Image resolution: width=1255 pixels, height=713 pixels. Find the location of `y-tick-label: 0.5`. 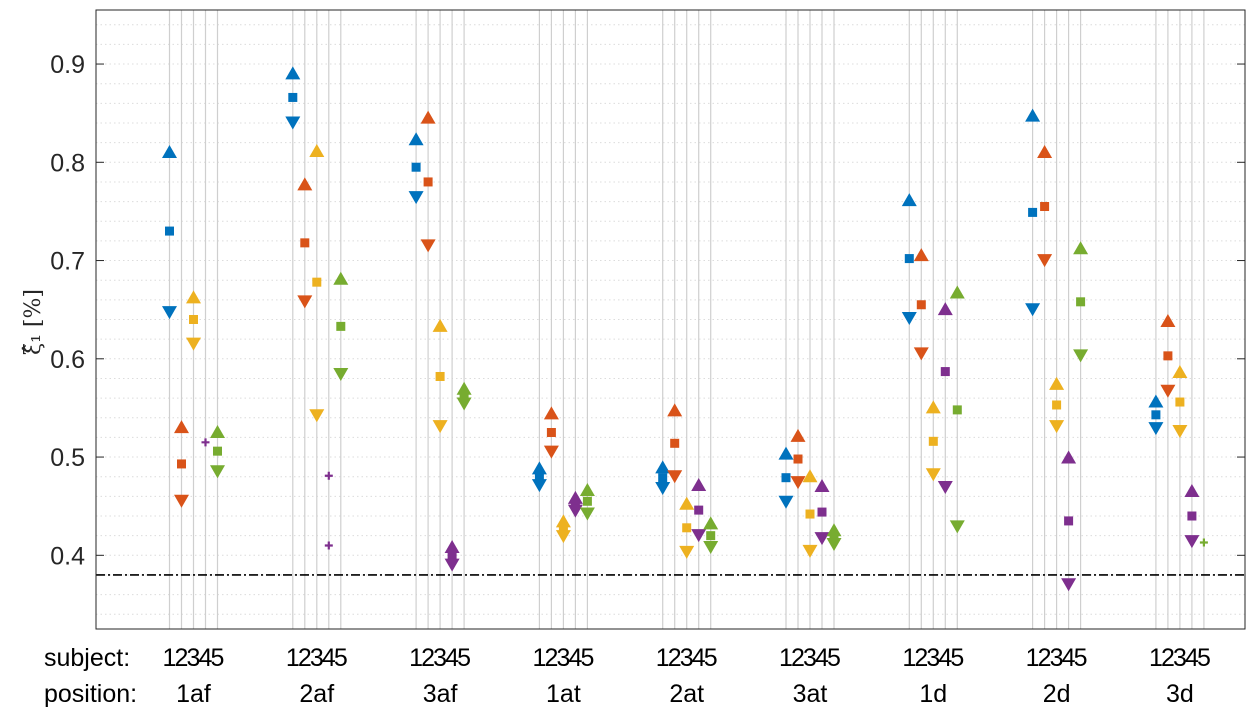

y-tick-label: 0.5 is located at coordinates (67, 458).